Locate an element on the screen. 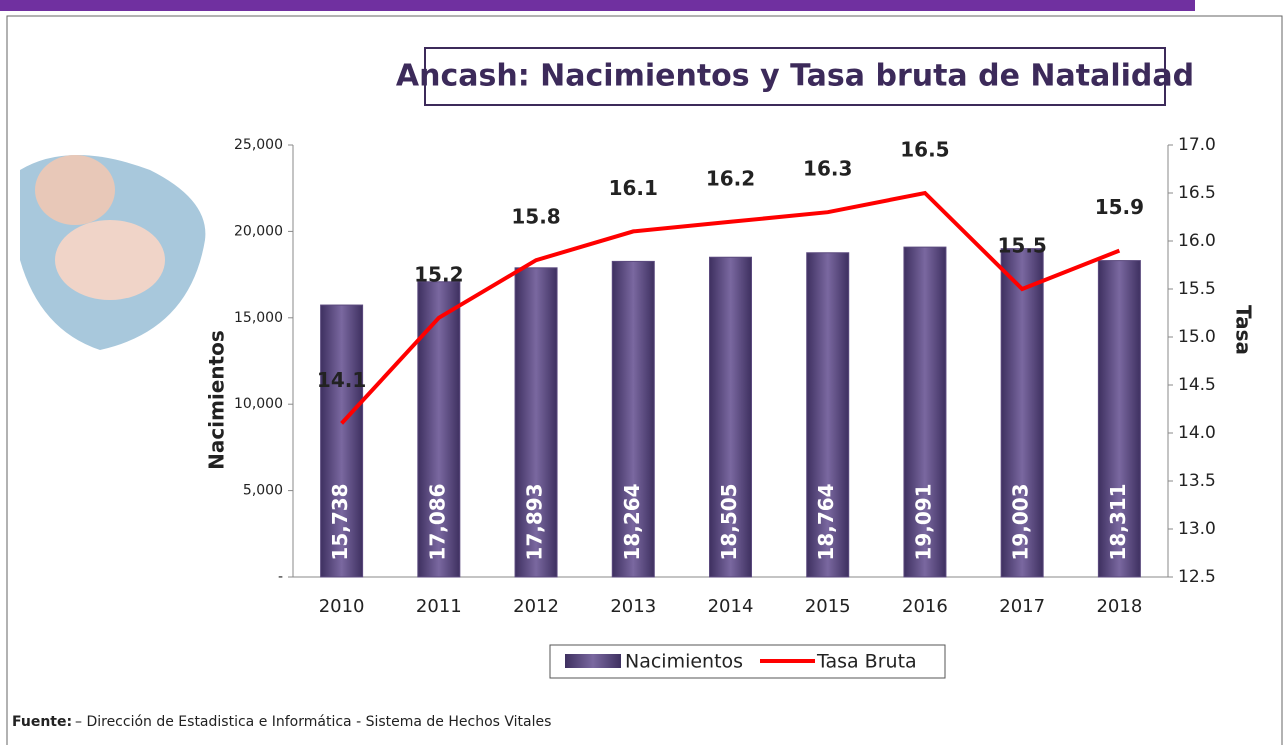 Image resolution: width=1287 pixels, height=749 pixels. line-value-label: 16.1 is located at coordinates (633, 188).